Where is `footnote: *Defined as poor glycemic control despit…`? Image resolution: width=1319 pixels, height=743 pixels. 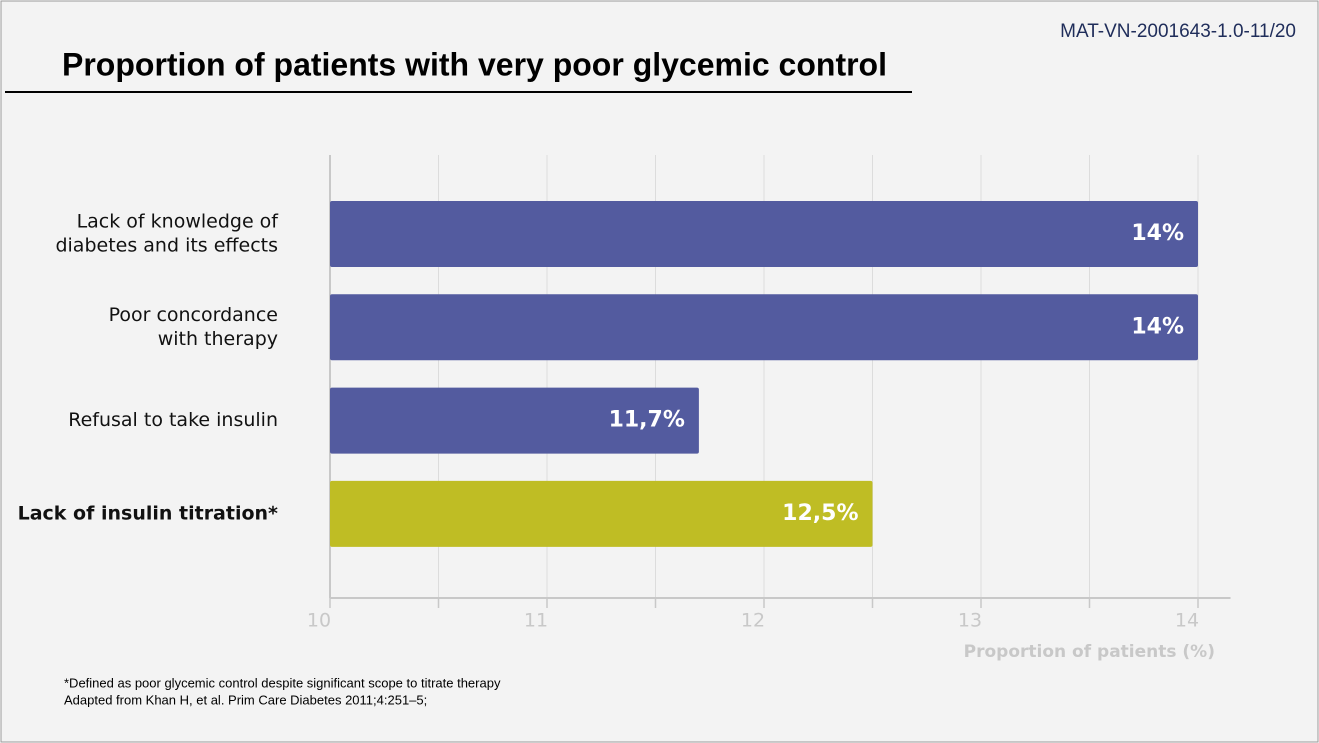 footnote: *Defined as poor glycemic control despit… is located at coordinates (282, 682).